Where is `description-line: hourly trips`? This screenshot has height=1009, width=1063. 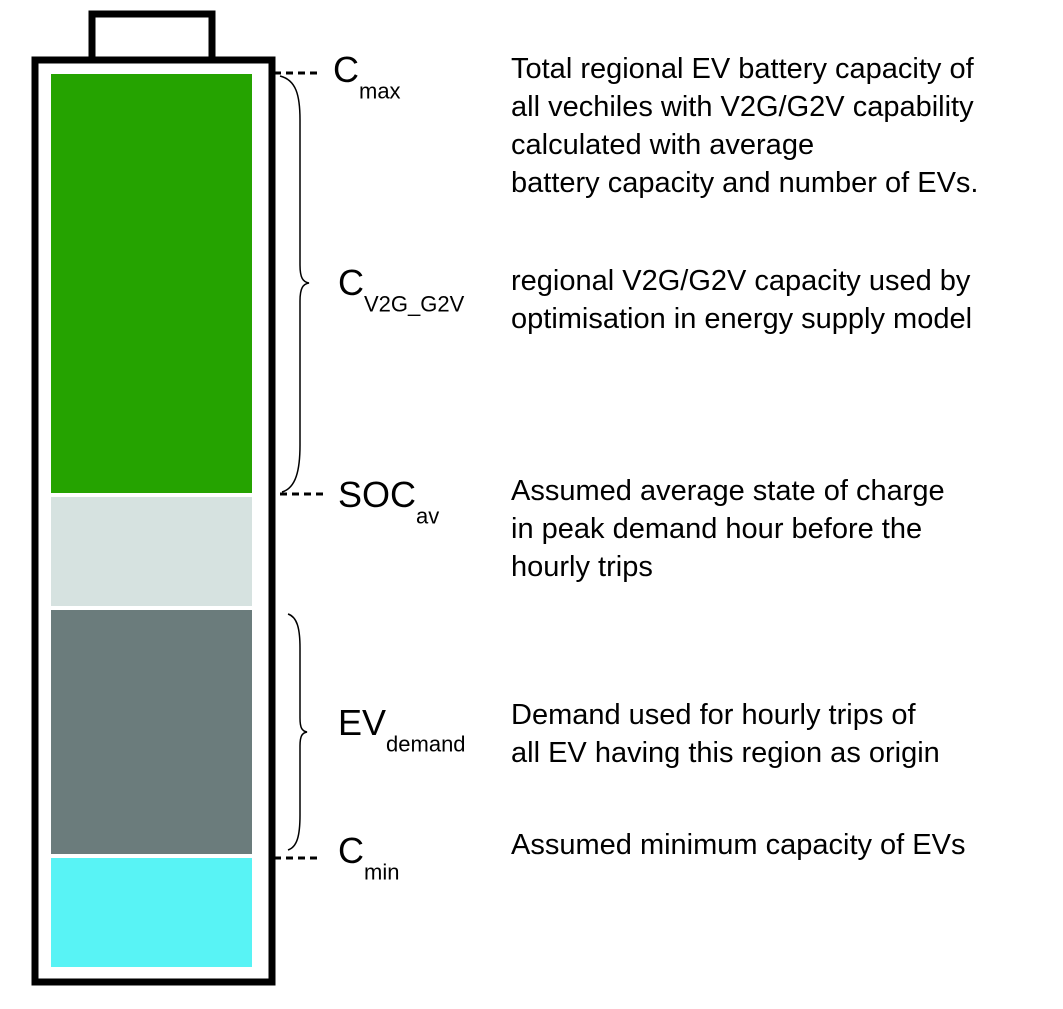 description-line: hourly trips is located at coordinates (582, 567).